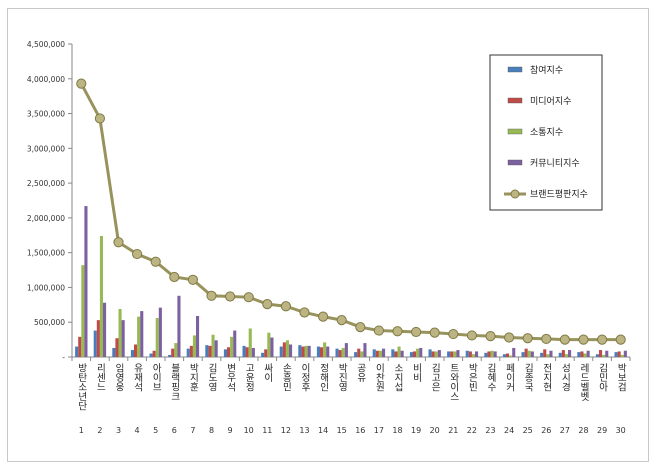 The image size is (658, 472). What do you see at coordinates (602, 377) in the screenshot?
I see `category-label: 김민아` at bounding box center [602, 377].